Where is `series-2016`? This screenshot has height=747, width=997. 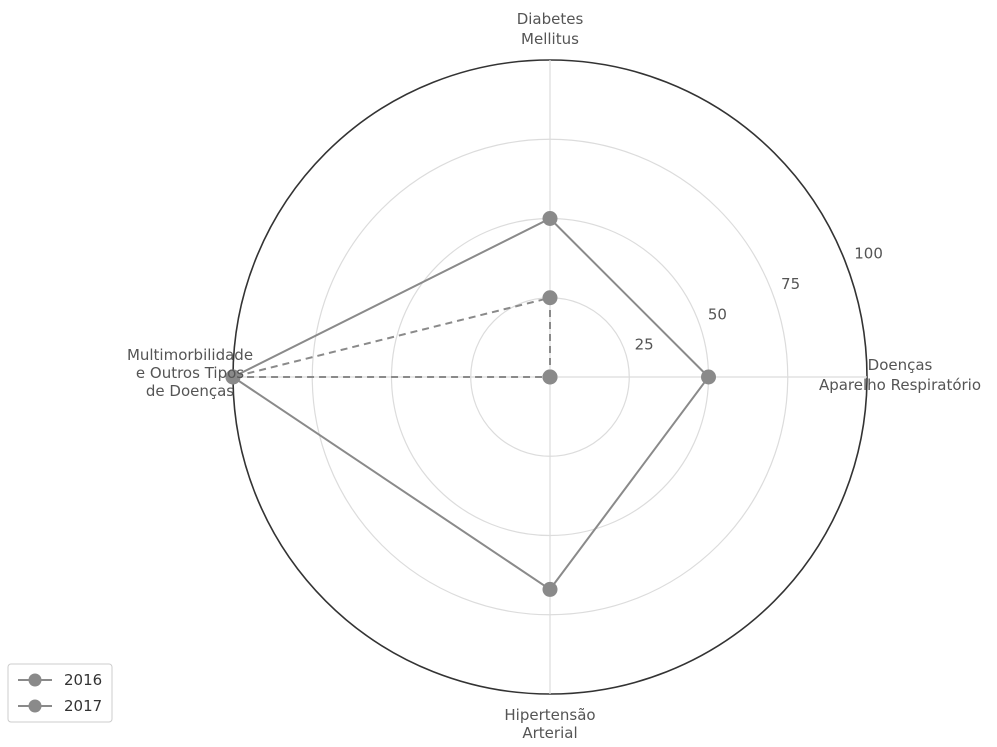 series-2016 is located at coordinates (391, 337).